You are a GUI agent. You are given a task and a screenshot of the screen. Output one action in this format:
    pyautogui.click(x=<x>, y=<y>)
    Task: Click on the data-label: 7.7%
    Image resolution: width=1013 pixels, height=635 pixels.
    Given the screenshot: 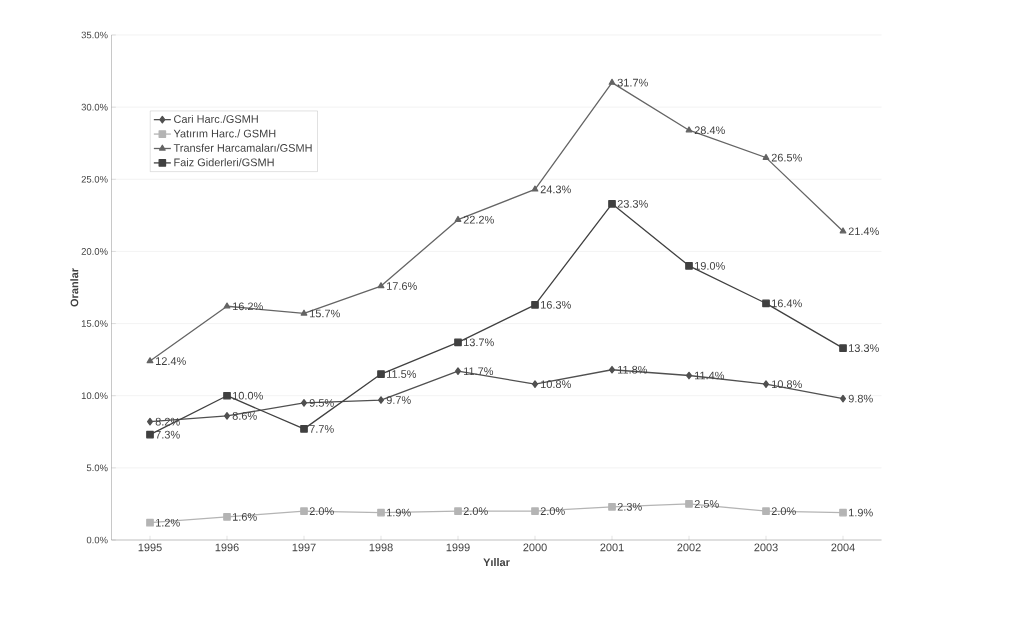 What is the action you would take?
    pyautogui.click(x=321, y=429)
    